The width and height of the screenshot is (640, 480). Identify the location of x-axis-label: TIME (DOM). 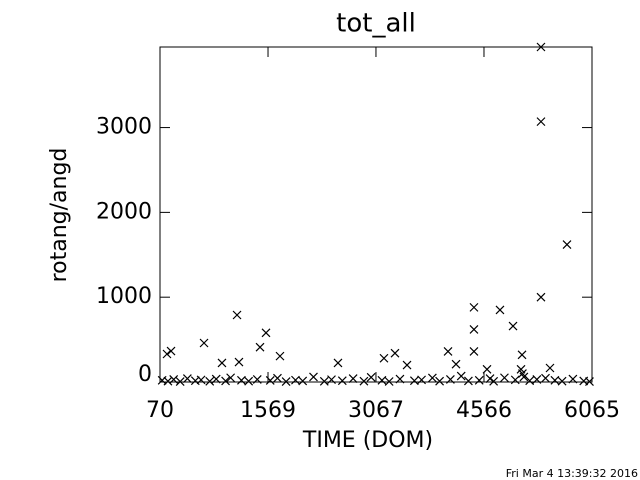
(367, 440).